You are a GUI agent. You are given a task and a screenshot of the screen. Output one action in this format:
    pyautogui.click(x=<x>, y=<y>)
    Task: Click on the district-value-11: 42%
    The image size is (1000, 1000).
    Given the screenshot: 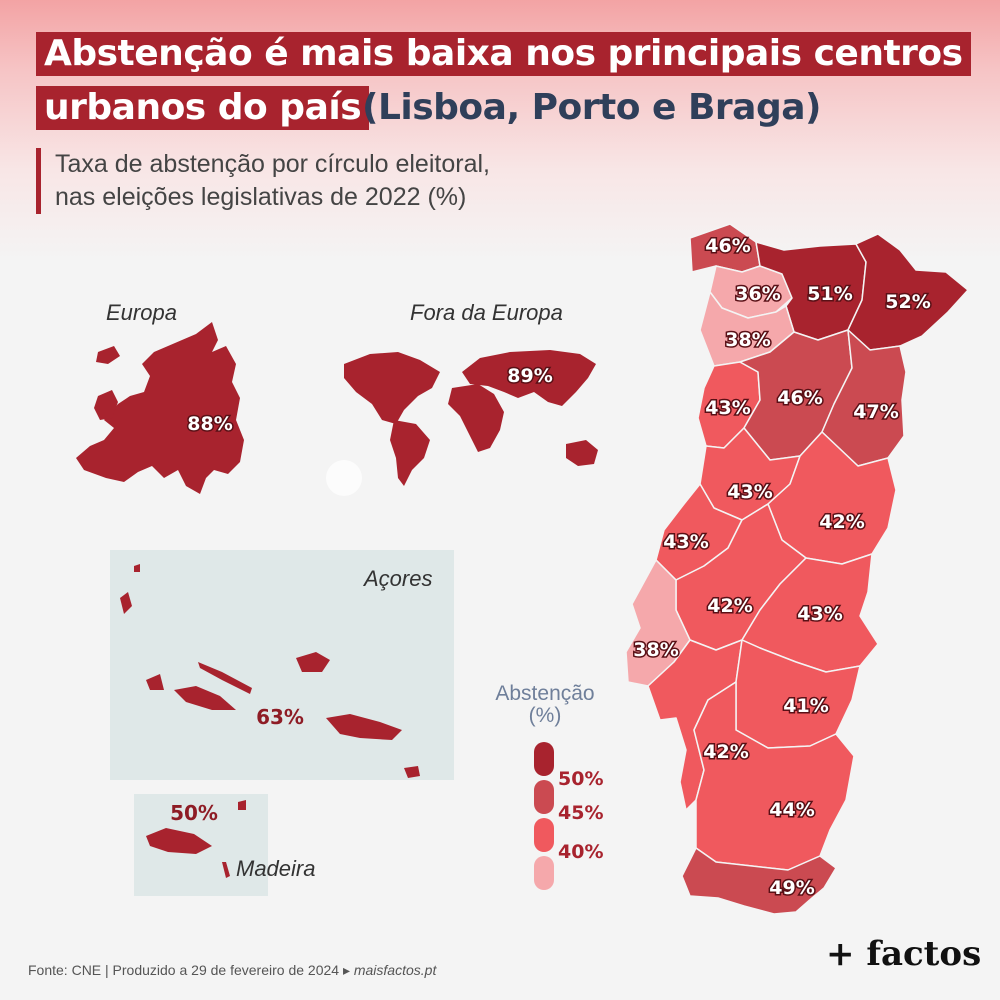 What is the action you would take?
    pyautogui.click(x=729, y=606)
    